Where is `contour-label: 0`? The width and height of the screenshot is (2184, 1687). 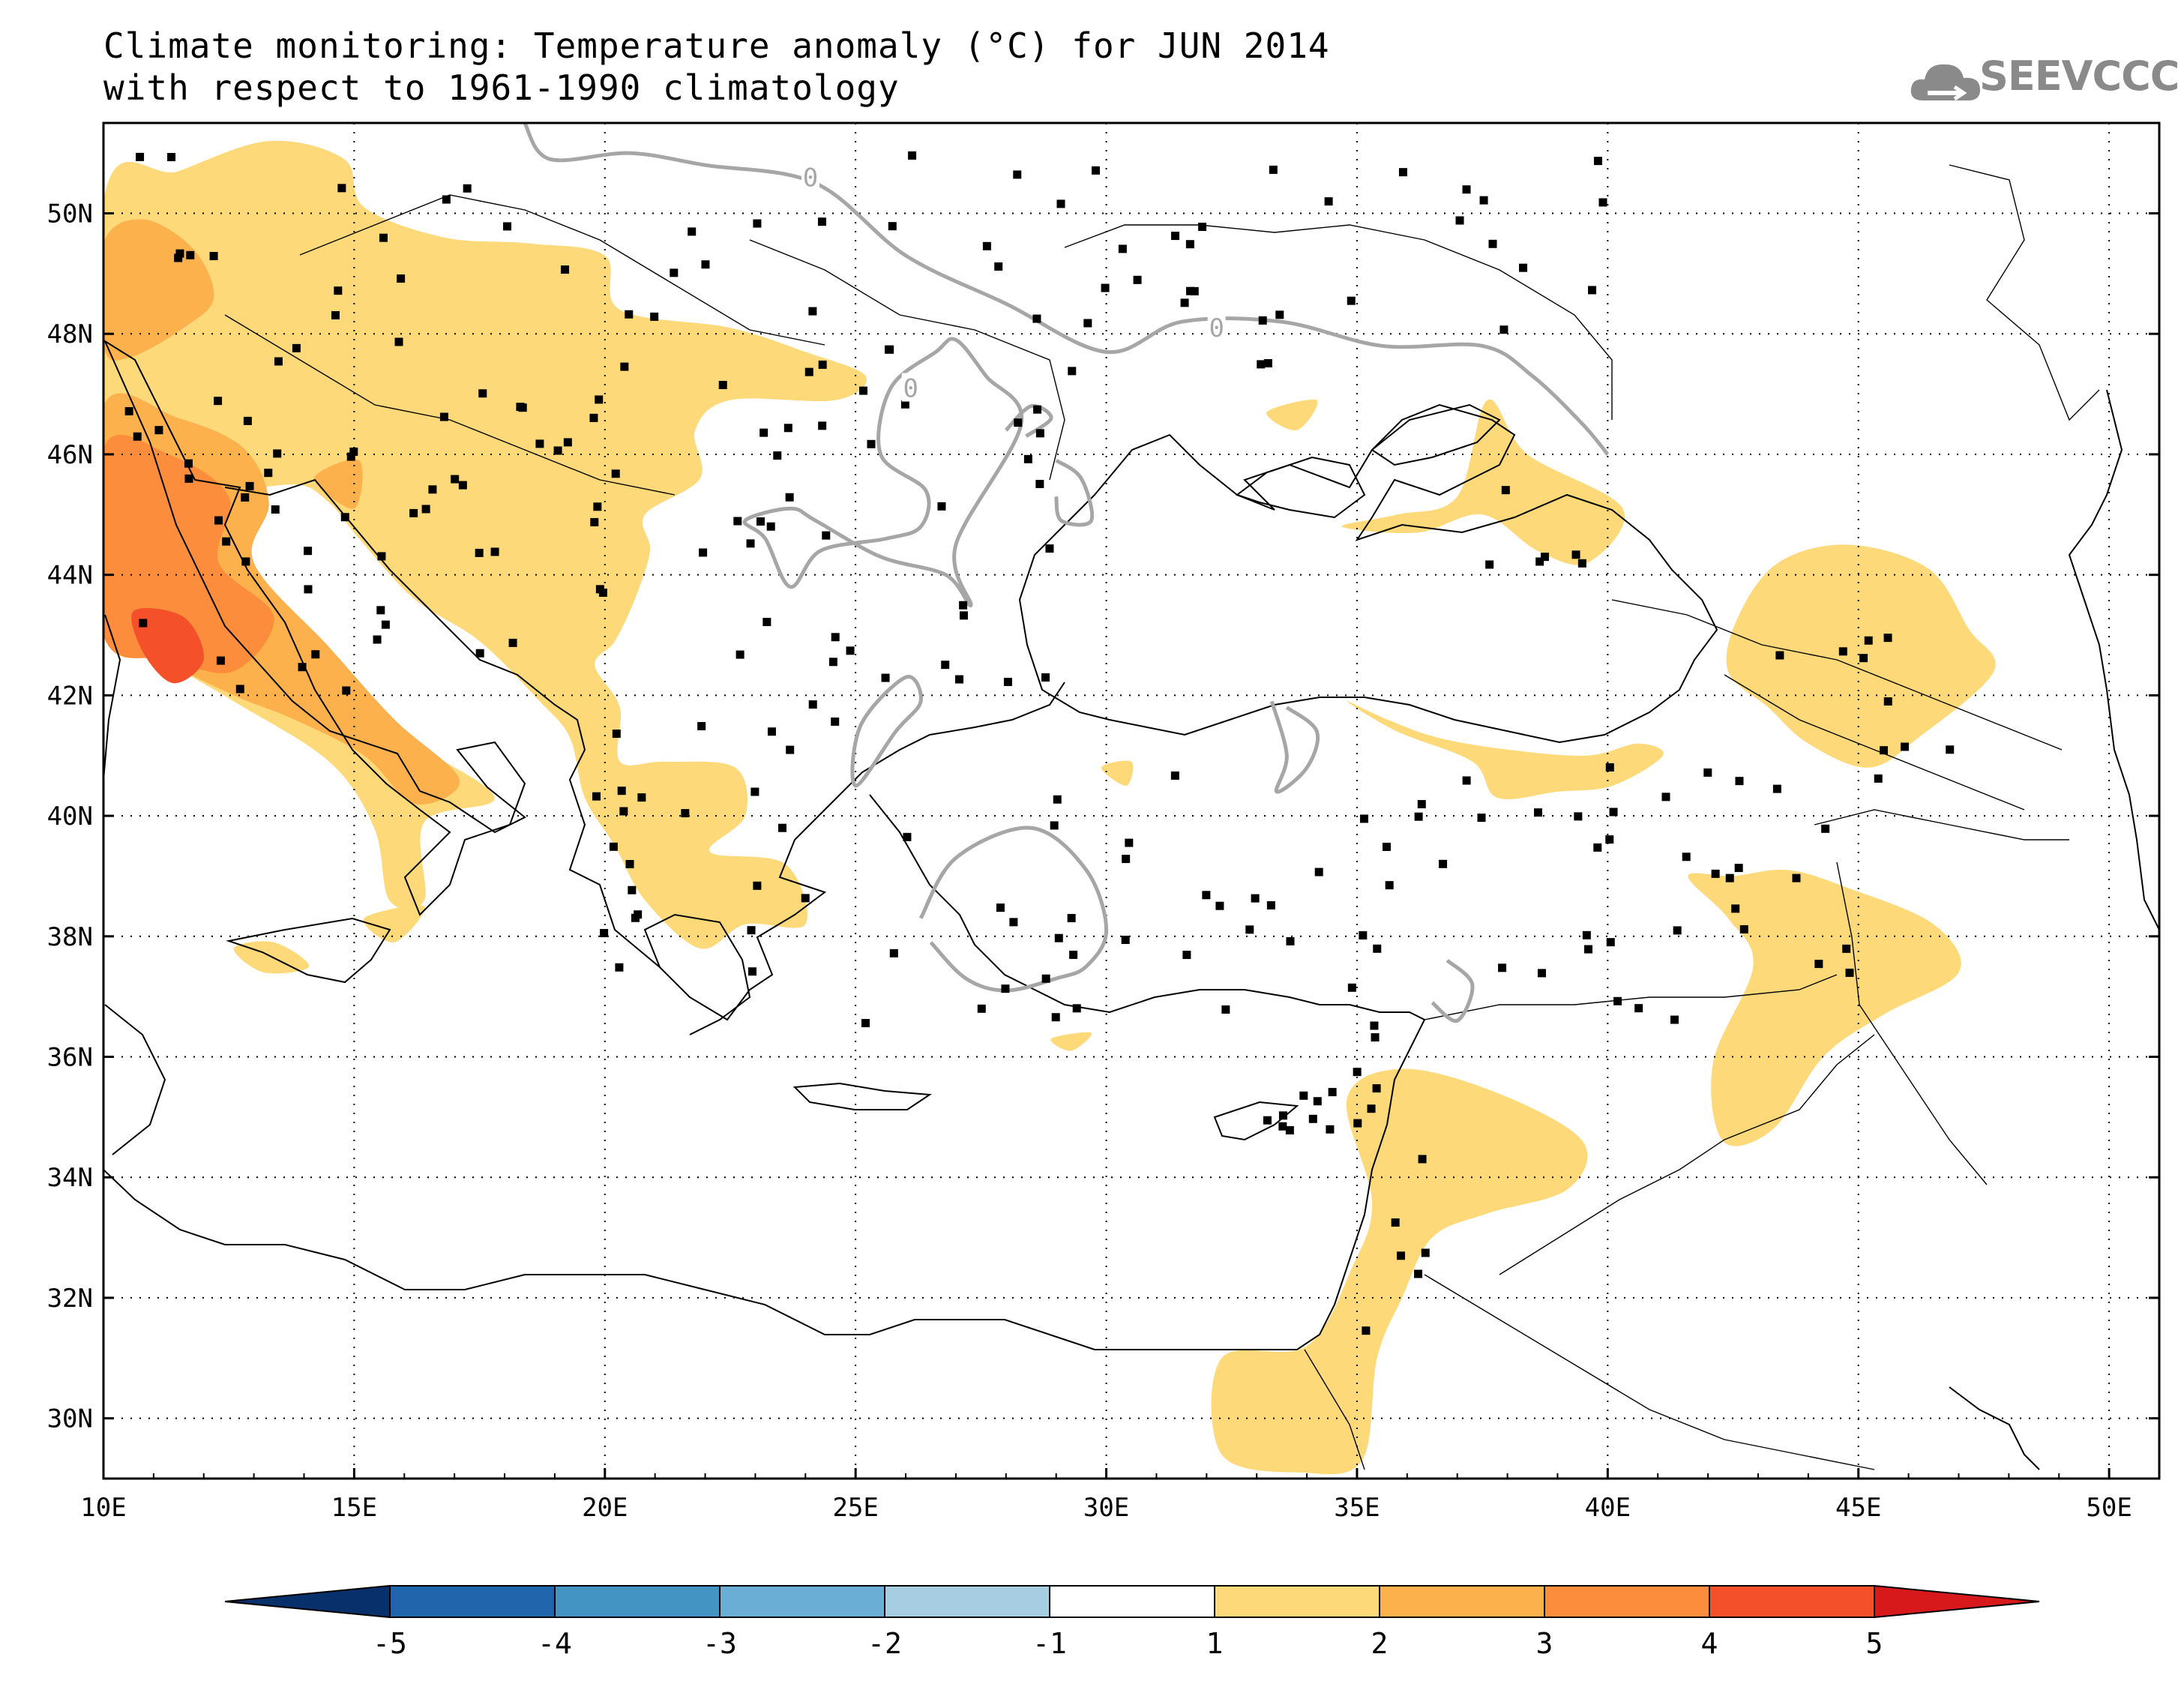
contour-label: 0 is located at coordinates (810, 178).